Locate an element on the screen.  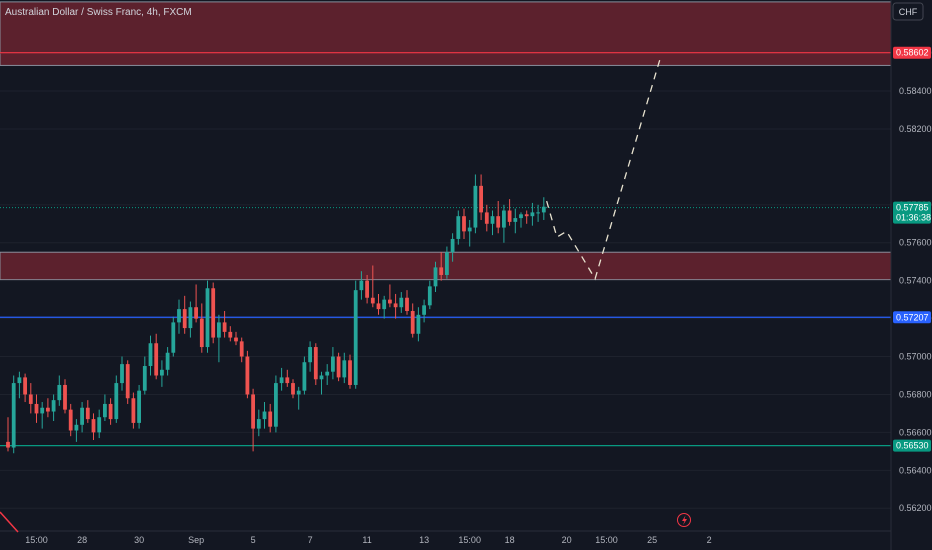
upper-resistance-tag: 0.58602 is located at coordinates (912, 52).